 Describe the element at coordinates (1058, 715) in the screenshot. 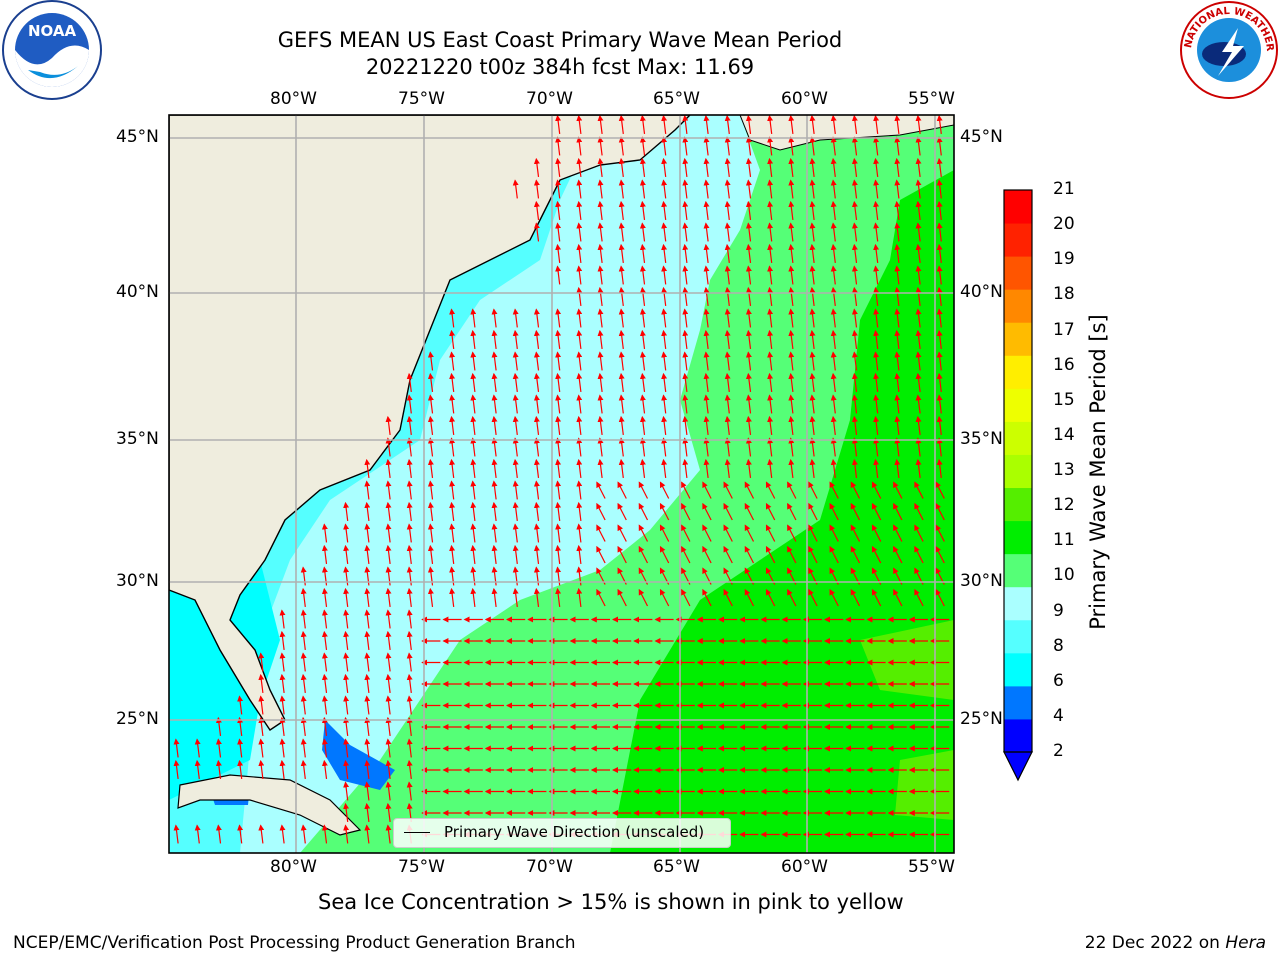

I see `colorbar-tick-label: 4` at that location.